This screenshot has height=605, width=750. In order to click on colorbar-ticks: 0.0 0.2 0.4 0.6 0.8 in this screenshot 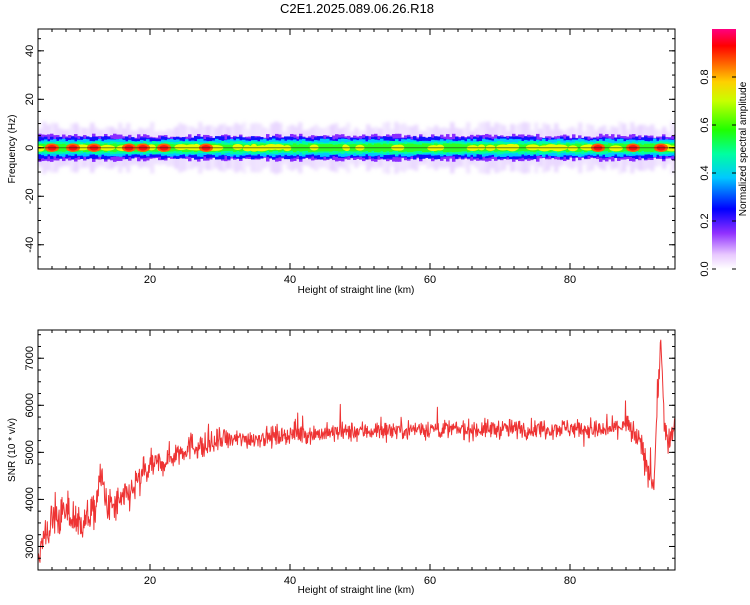, I will do `click(717, 173)`.